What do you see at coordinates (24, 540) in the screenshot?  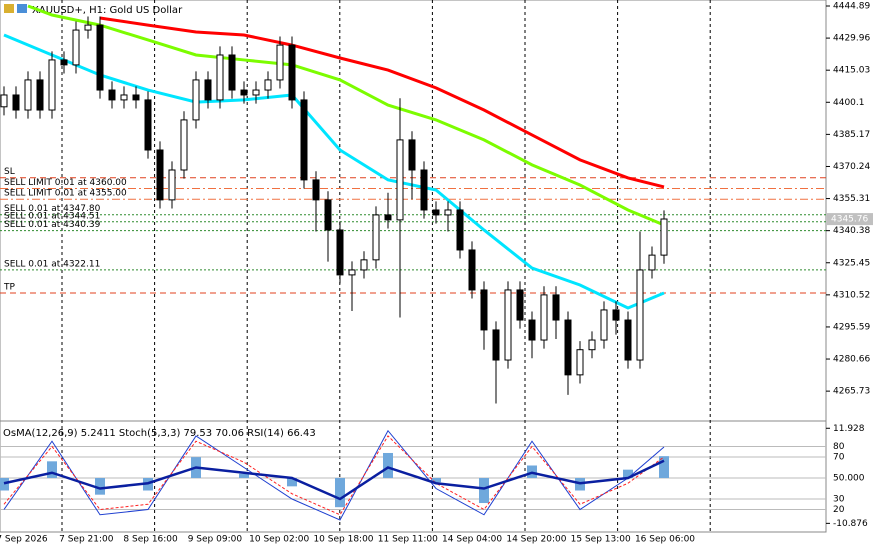 I see `x-tick-label: 7 Sep 2026` at bounding box center [24, 540].